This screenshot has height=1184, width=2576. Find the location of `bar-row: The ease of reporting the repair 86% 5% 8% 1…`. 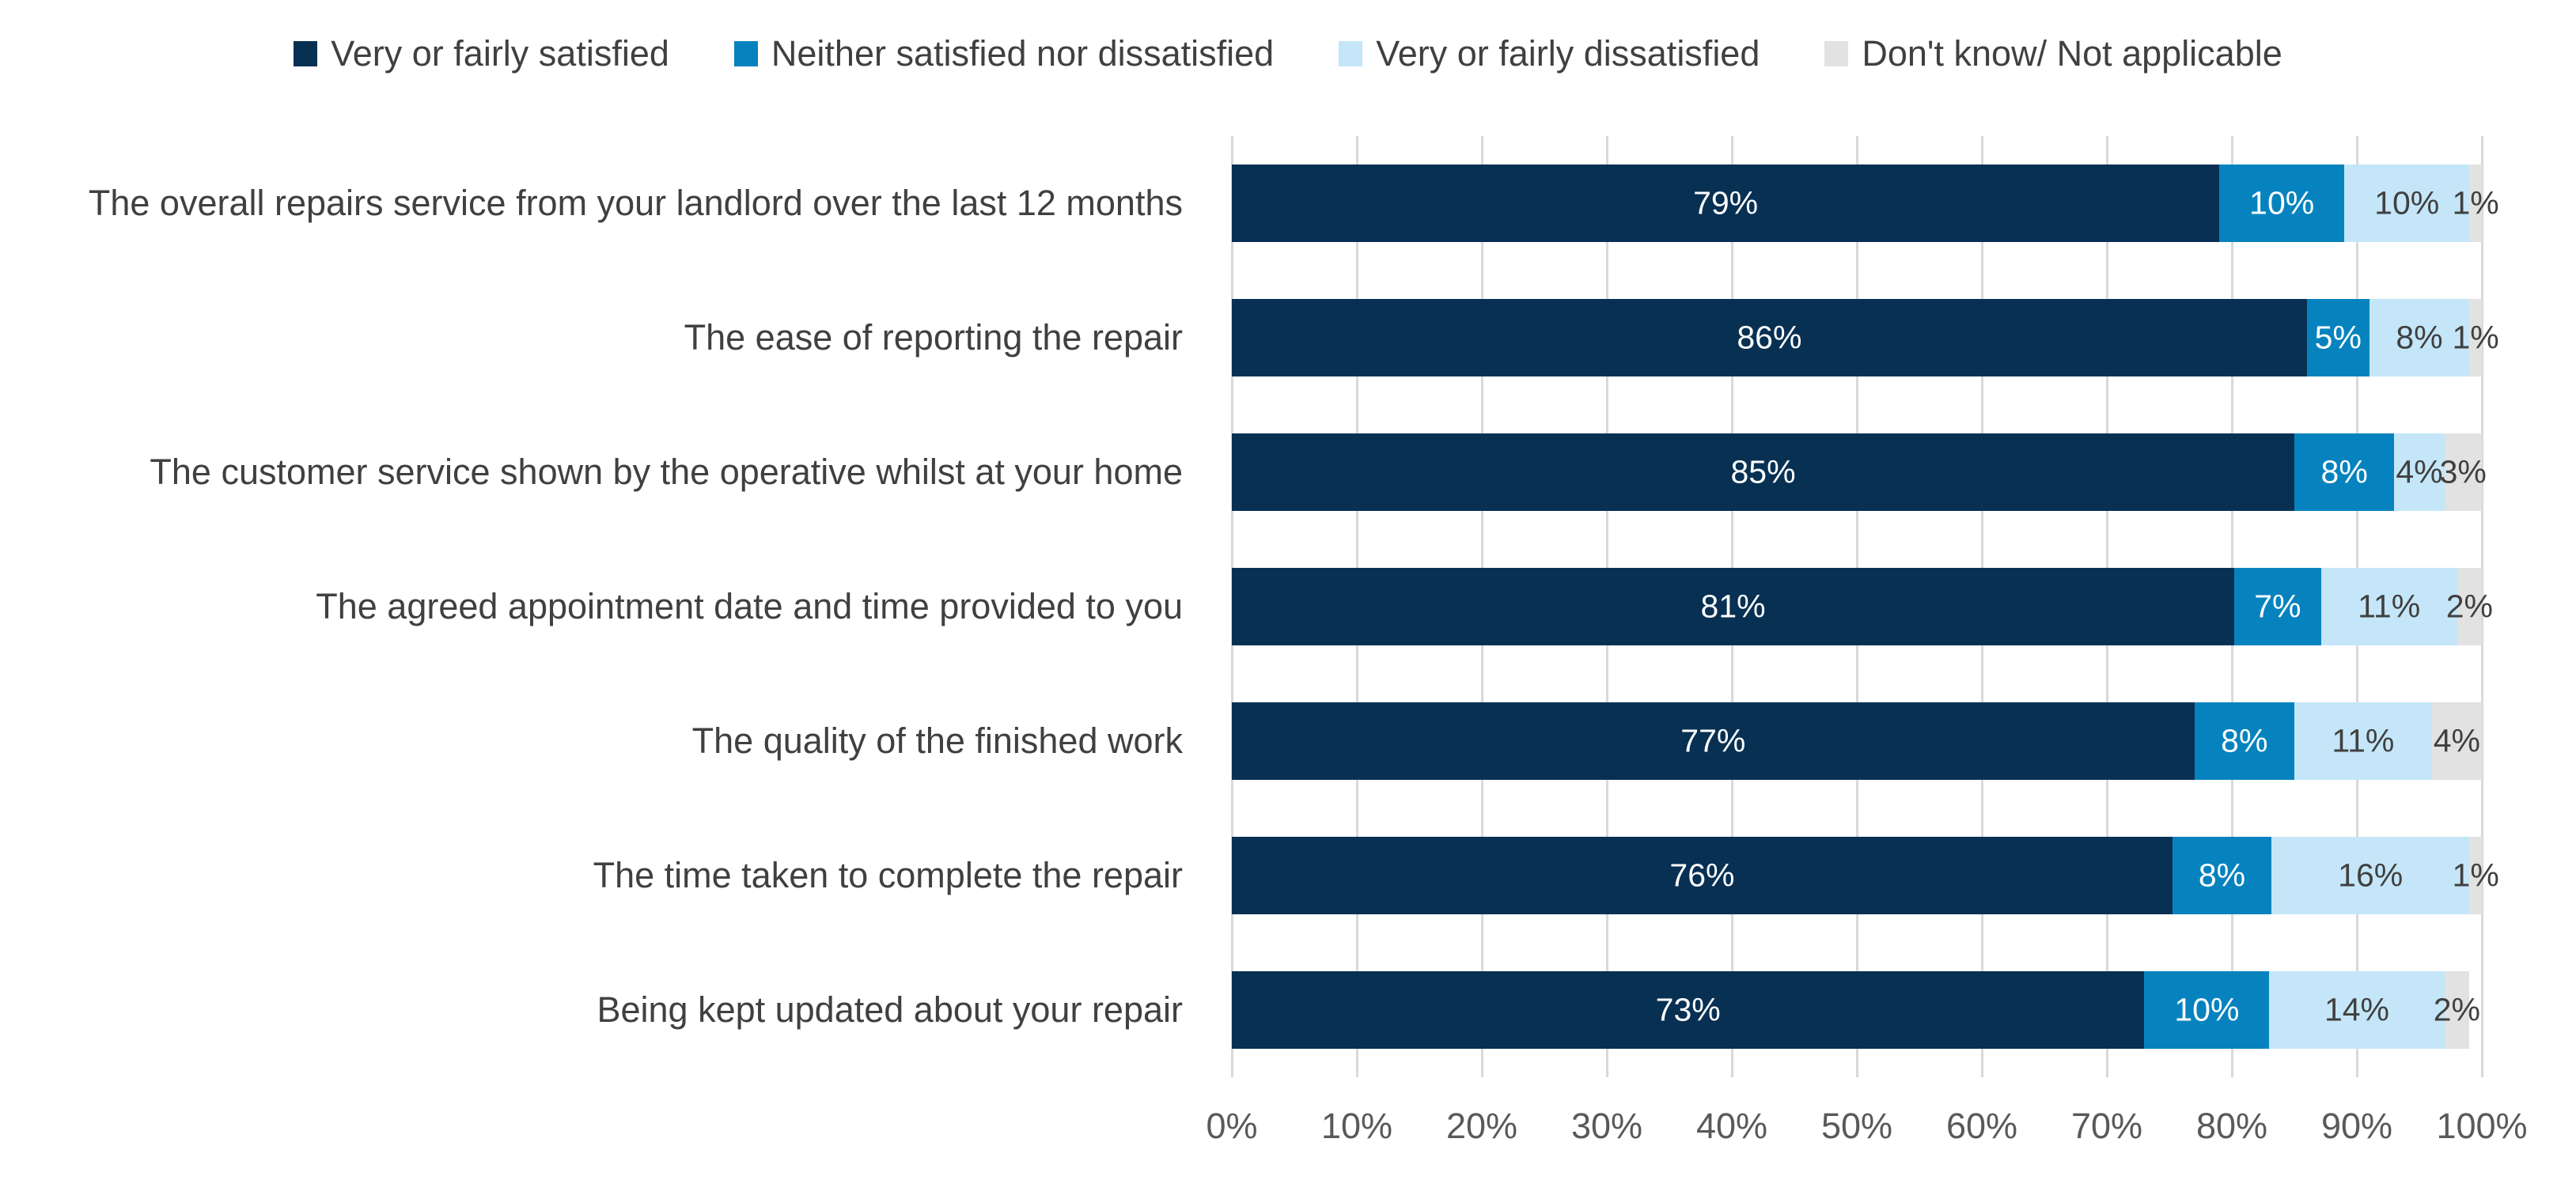

bar-row: The ease of reporting the repair 86% 5% 8% 1… is located at coordinates (1288, 337).